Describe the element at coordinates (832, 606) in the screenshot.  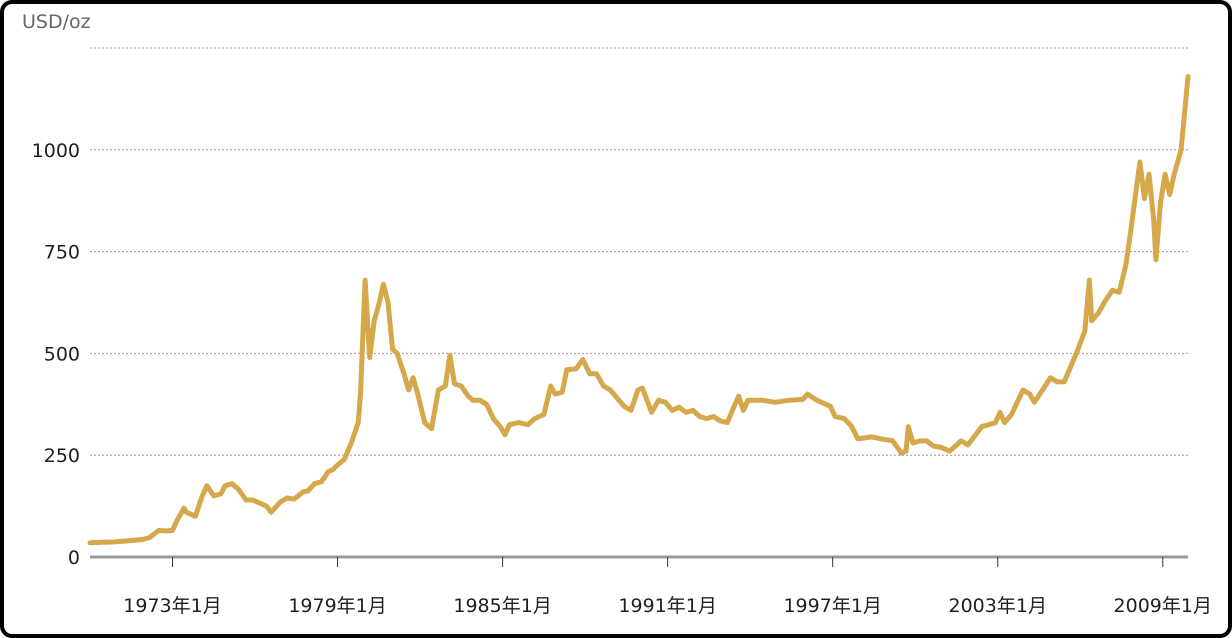
I see `x-tick-label: 1997年1月` at that location.